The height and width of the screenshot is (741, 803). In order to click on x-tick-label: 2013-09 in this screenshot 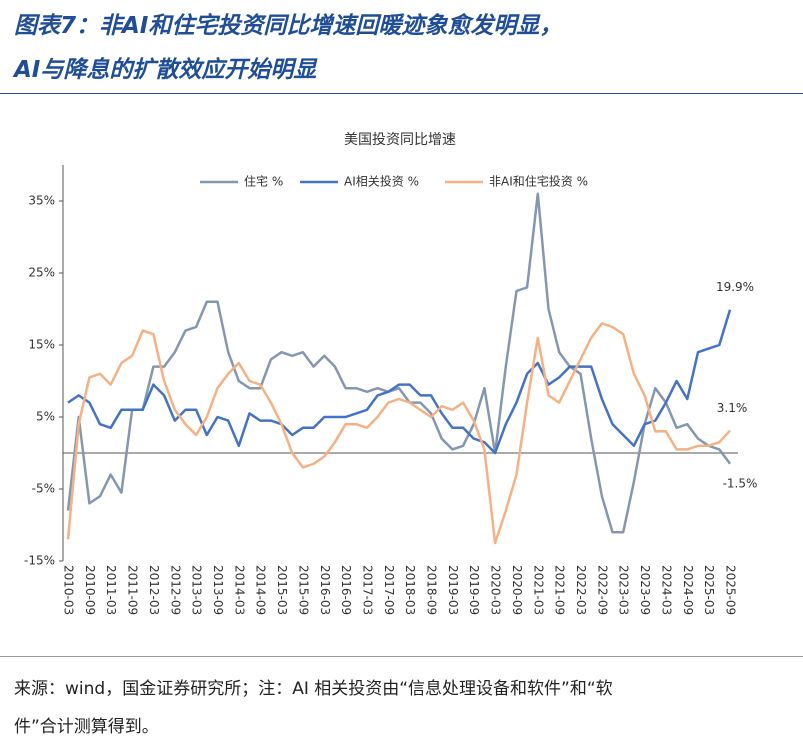, I will do `click(218, 590)`.